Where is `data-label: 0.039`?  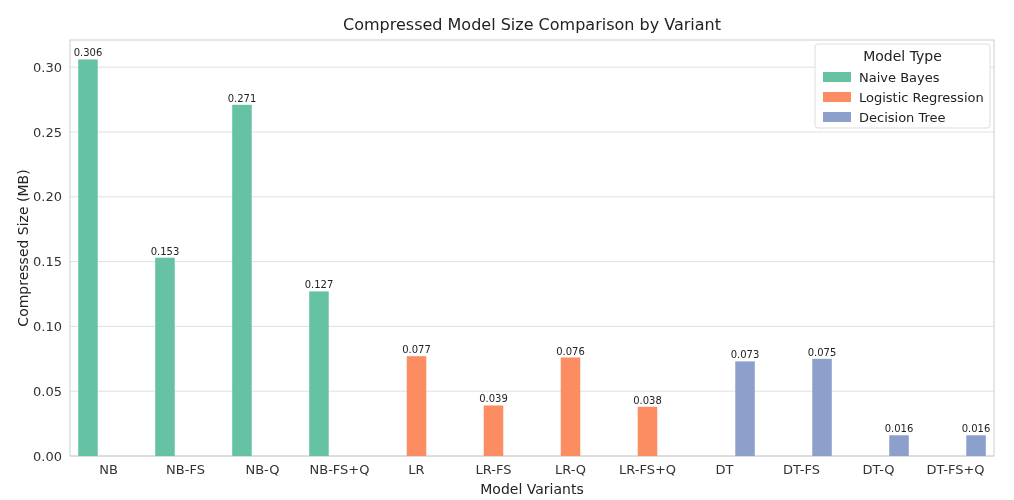 data-label: 0.039 is located at coordinates (493, 399).